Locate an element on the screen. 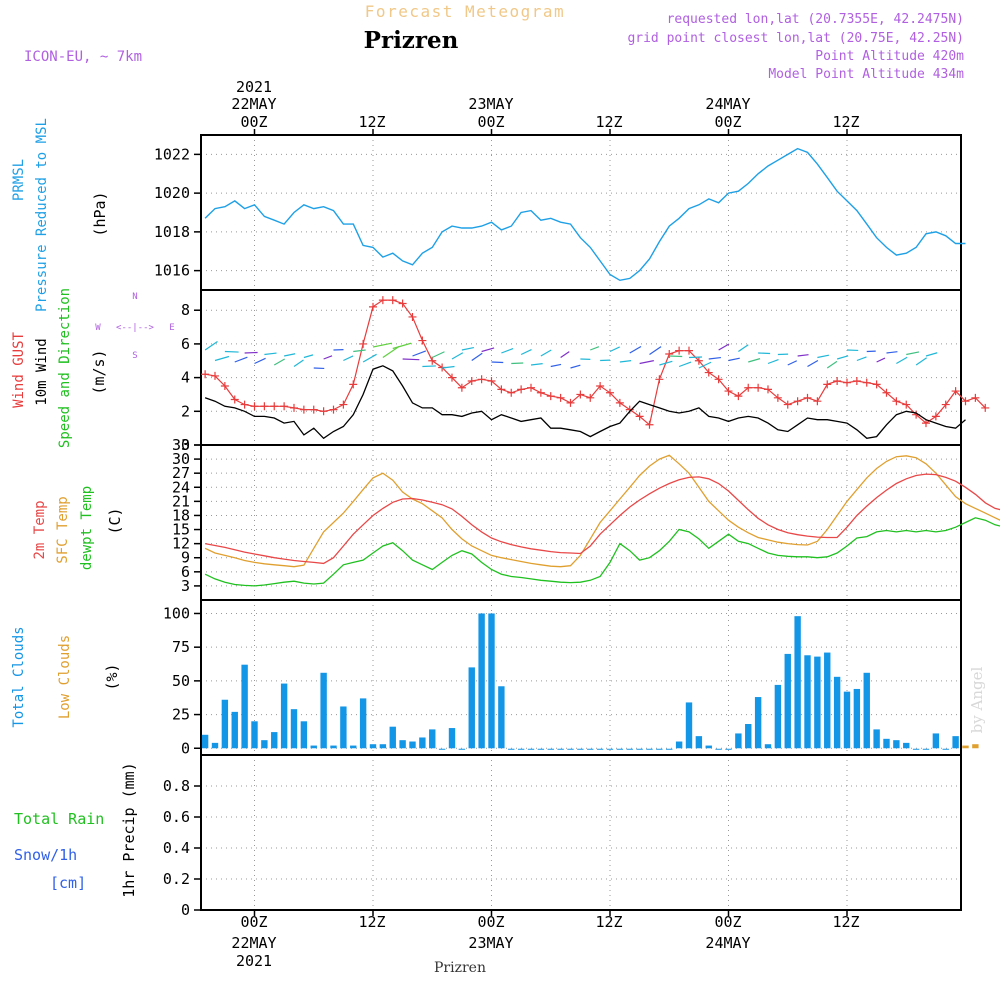  y-tick-label: 18 is located at coordinates (181, 515).